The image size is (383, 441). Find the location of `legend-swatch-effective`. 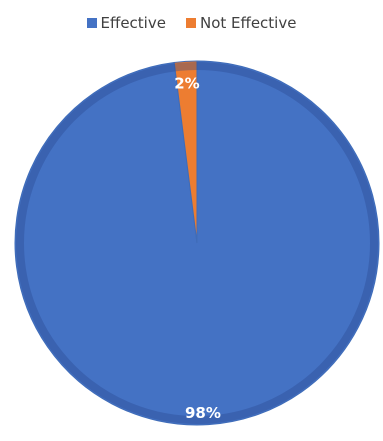

legend-swatch-effective is located at coordinates (91, 23).